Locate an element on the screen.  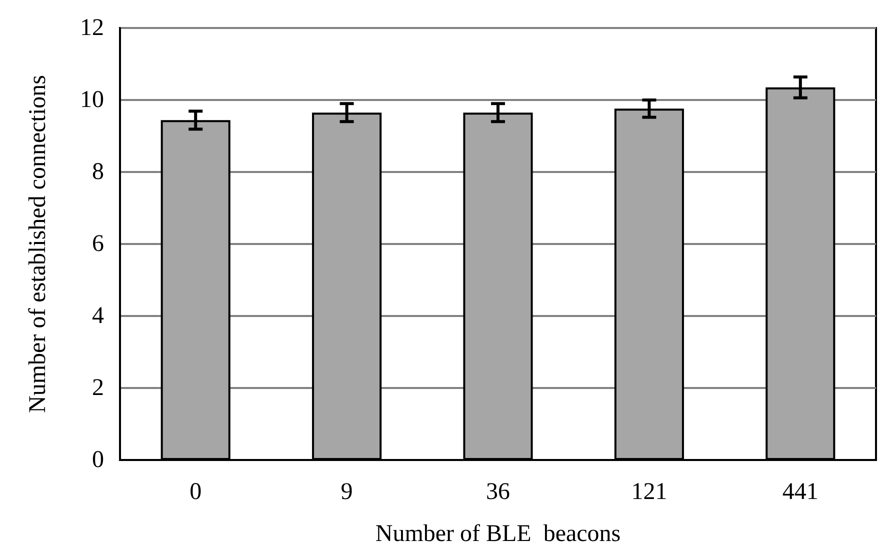
x-tick-label: 121 is located at coordinates (649, 492).